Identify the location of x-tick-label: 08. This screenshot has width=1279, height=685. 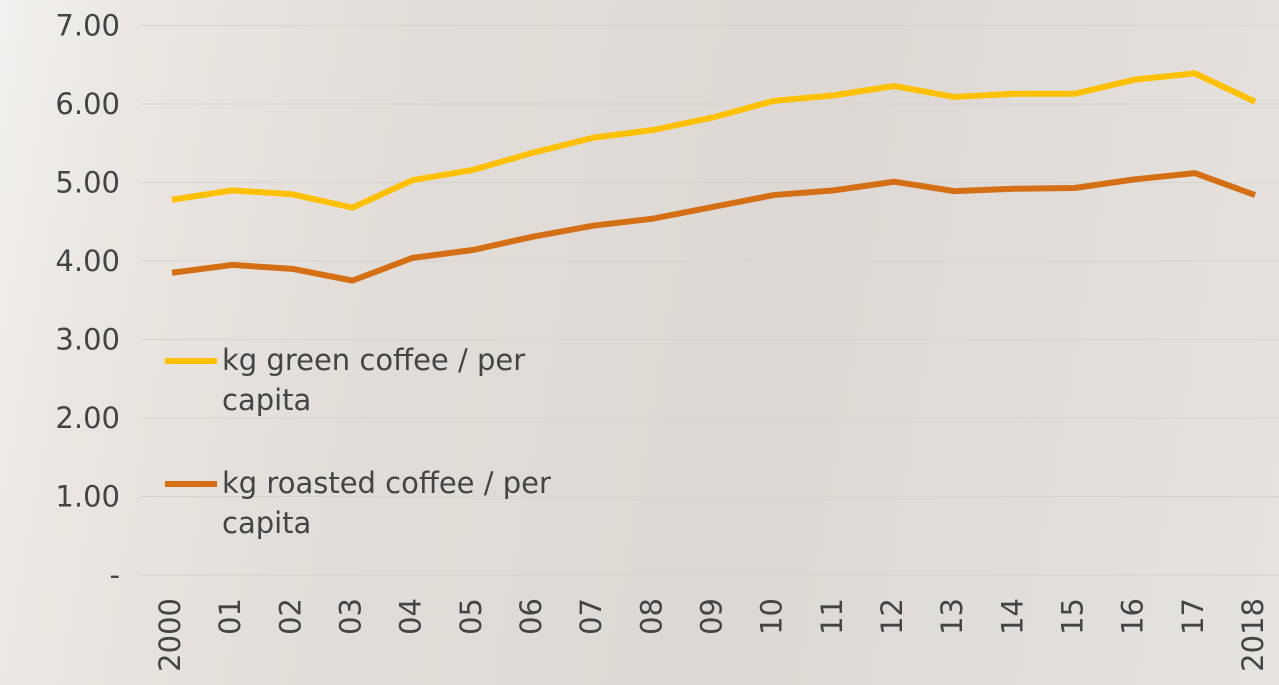
(651, 616).